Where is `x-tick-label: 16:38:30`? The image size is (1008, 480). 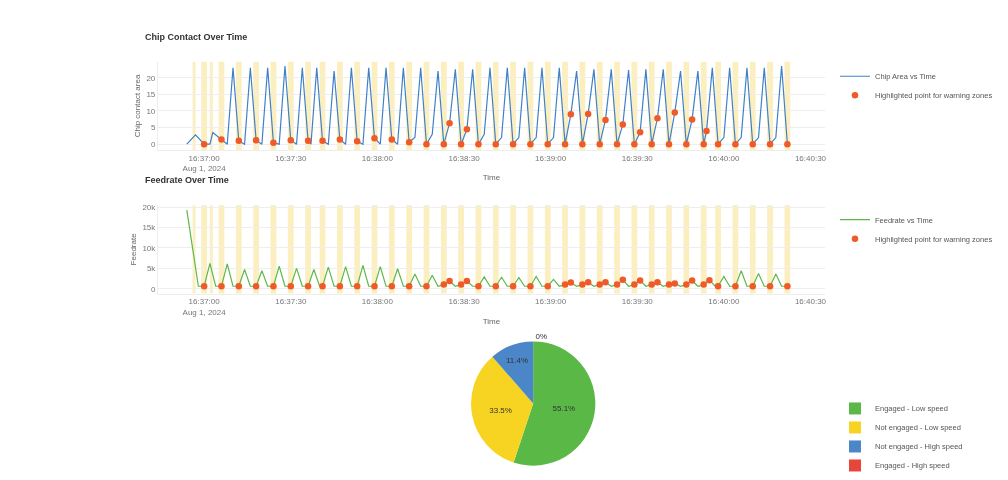
x-tick-label: 16:38:30 is located at coordinates (464, 158).